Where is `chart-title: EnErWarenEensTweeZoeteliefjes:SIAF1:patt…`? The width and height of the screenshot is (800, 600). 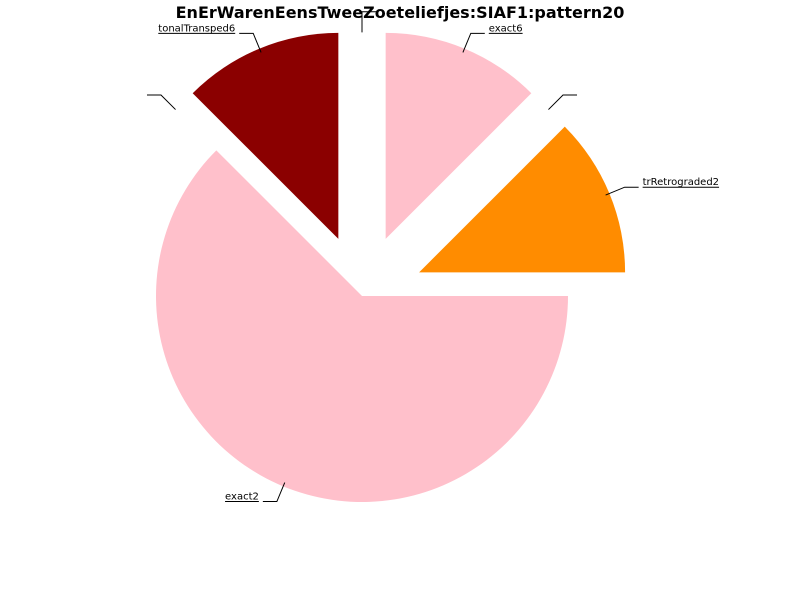 chart-title: EnErWarenEensTweeZoeteliefjes:SIAF1:patt… is located at coordinates (400, 12).